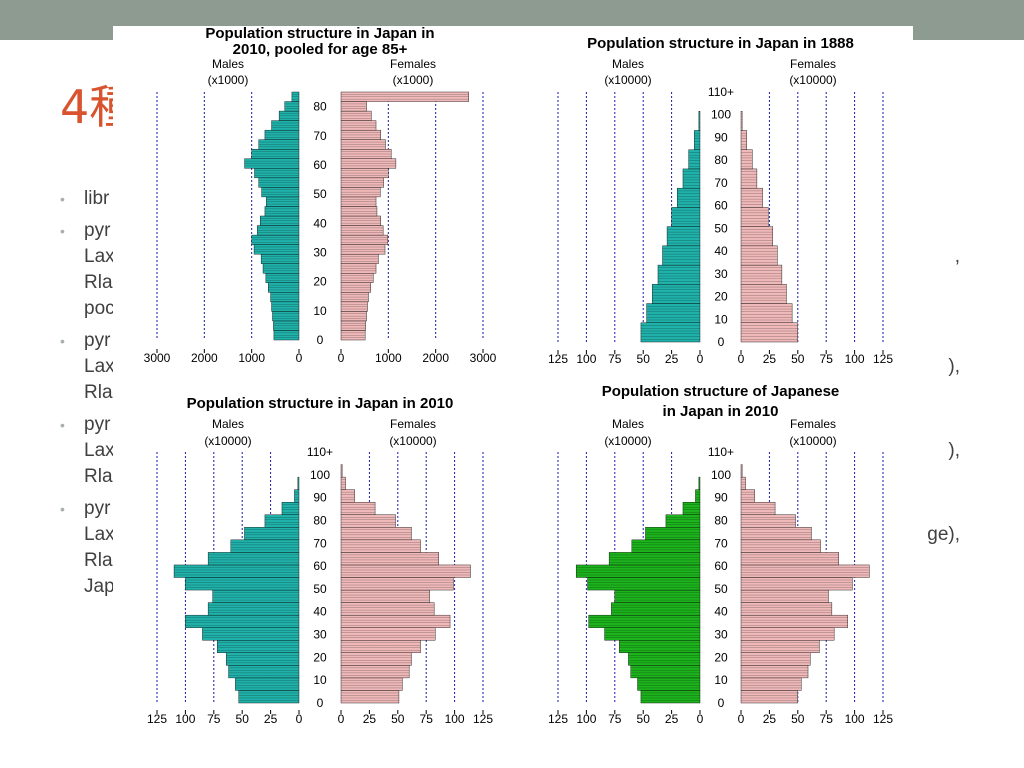  What do you see at coordinates (721, 452) in the screenshot?
I see `age-tick-label: 110+` at bounding box center [721, 452].